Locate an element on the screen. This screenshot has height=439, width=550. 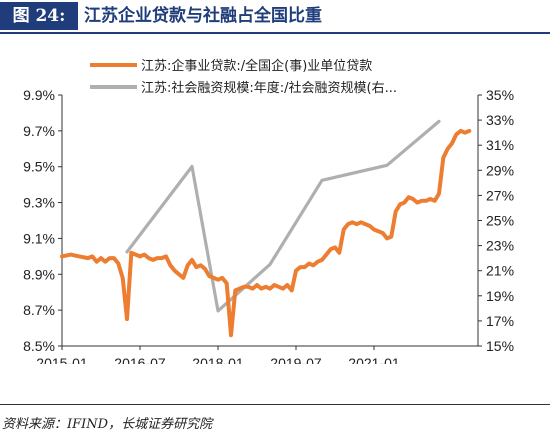
x-tick-label: 2019-07 is located at coordinates (296, 359).